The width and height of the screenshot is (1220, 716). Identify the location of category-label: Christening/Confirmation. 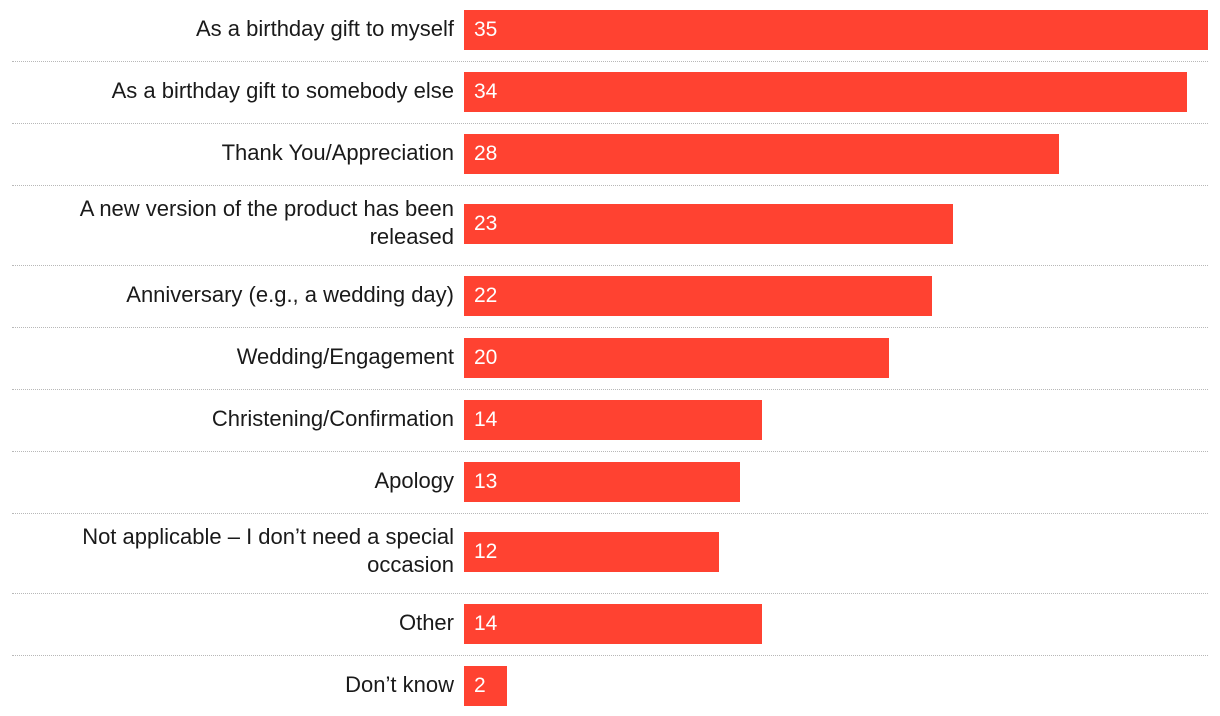
(332, 418).